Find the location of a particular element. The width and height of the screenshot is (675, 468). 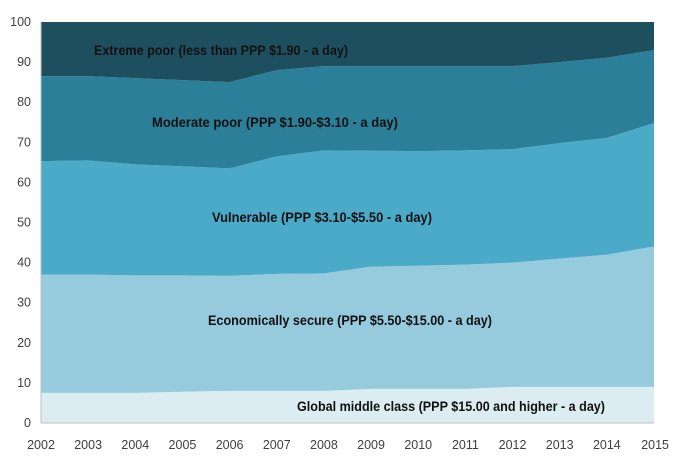

x-tick-label: 2010 is located at coordinates (418, 445).